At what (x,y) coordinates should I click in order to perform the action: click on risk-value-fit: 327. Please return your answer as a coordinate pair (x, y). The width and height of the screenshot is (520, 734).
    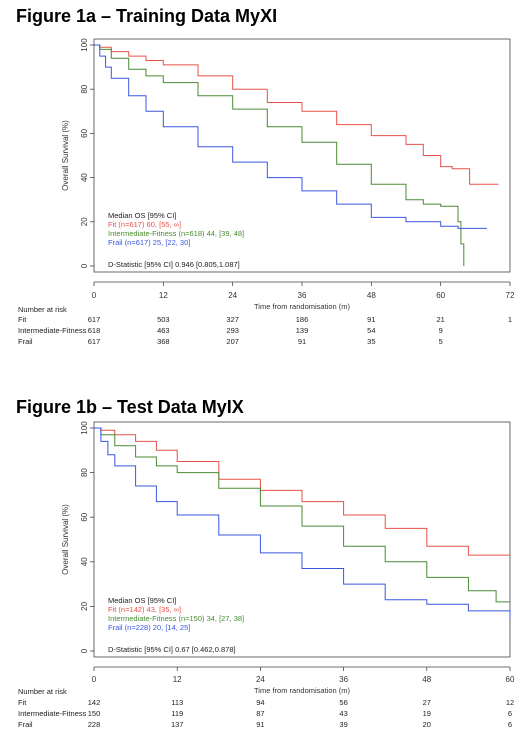
    Looking at the image, I should click on (232, 319).